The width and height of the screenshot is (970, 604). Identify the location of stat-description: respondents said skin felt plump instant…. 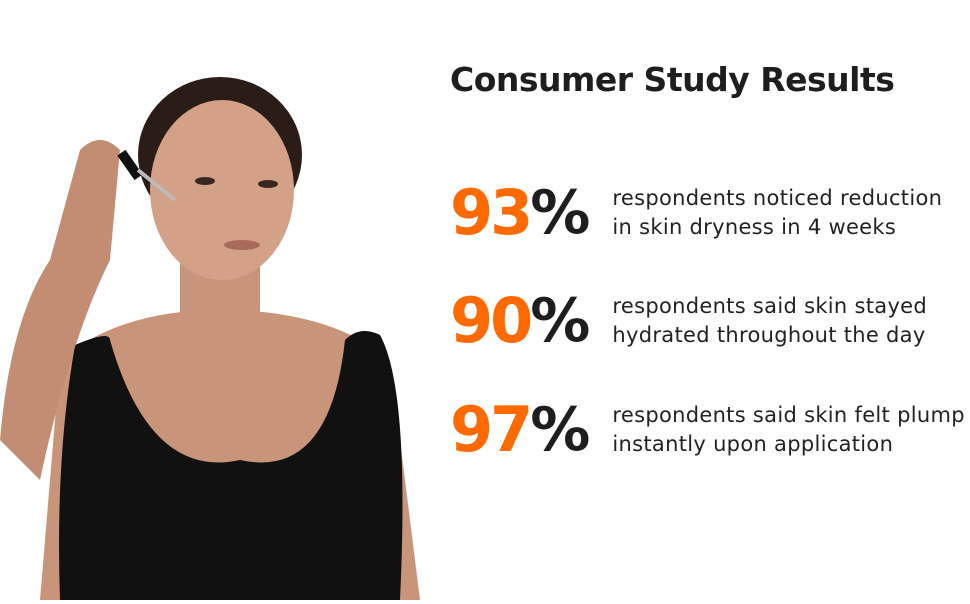
(788, 430).